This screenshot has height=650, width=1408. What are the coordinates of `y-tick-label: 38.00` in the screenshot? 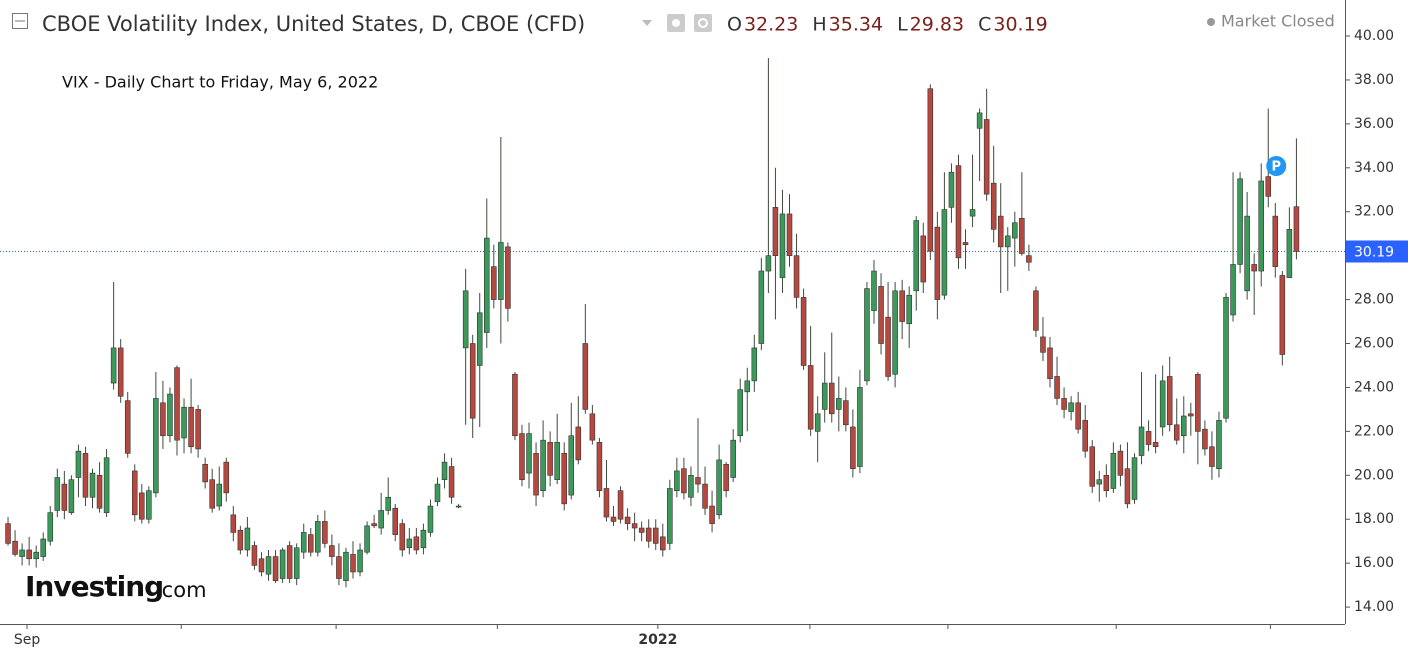 It's located at (1374, 80).